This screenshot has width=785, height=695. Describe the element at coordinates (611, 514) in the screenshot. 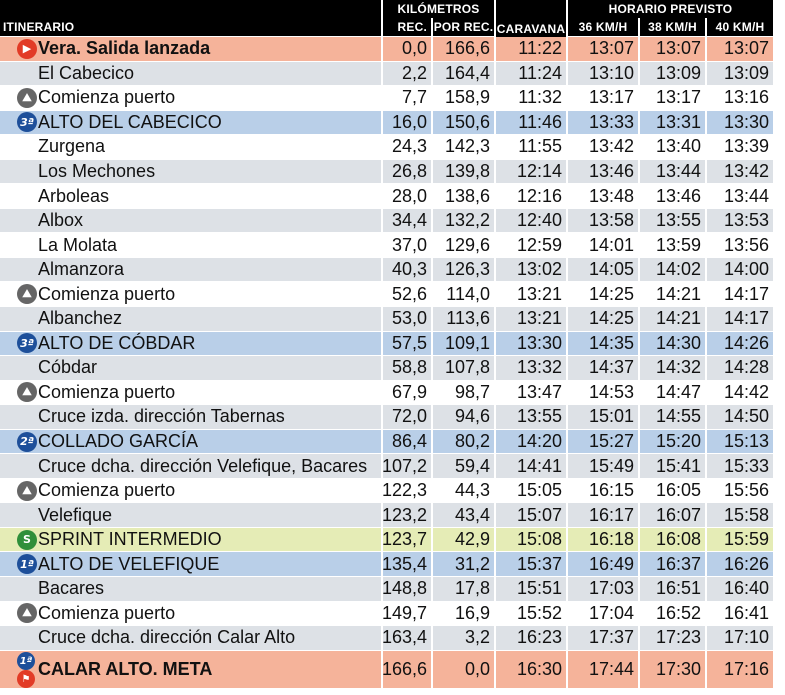

I see `time-36-cell: 16:17` at that location.